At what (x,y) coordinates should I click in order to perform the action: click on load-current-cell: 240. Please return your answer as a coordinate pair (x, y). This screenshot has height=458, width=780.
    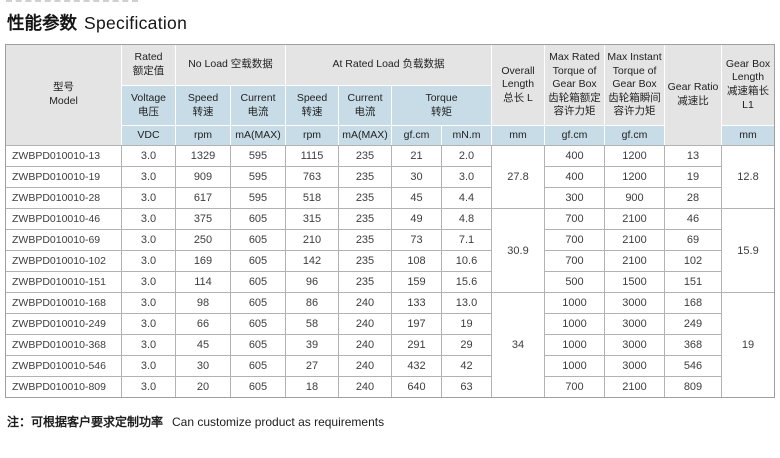
    Looking at the image, I should click on (364, 365).